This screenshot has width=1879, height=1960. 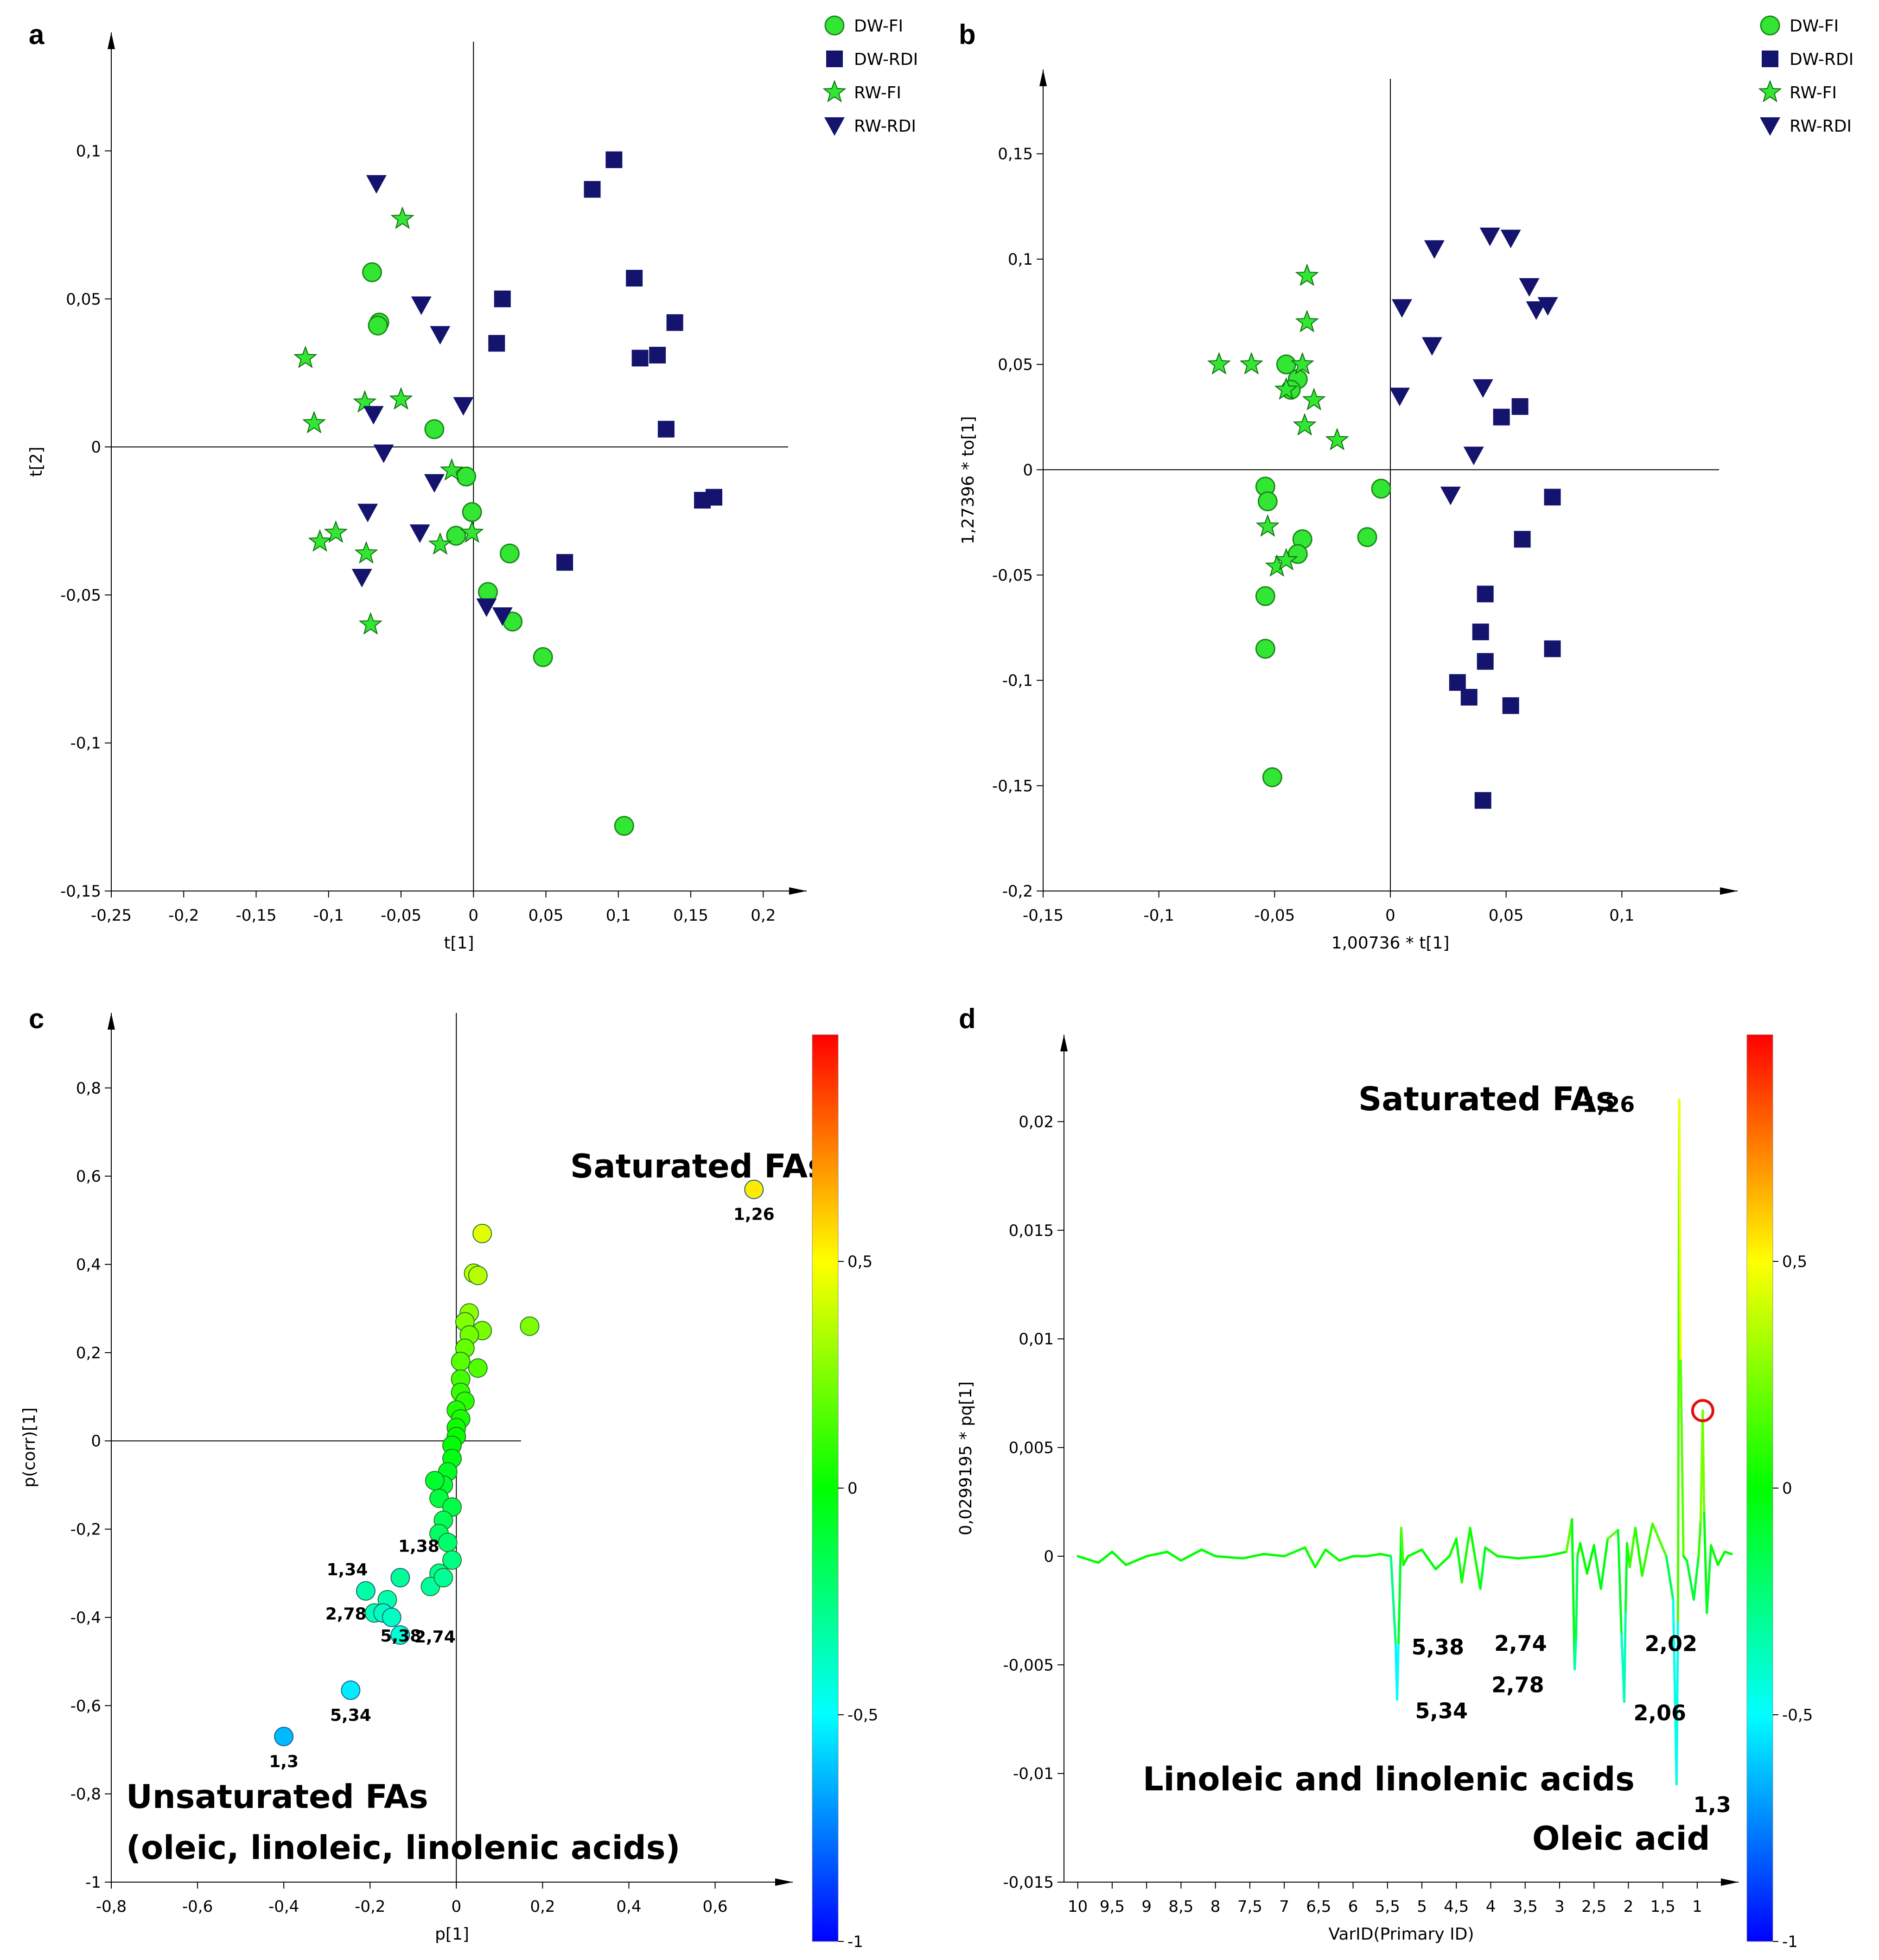 What do you see at coordinates (1593, 1906) in the screenshot?
I see `x-tick-label: 2,5` at bounding box center [1593, 1906].